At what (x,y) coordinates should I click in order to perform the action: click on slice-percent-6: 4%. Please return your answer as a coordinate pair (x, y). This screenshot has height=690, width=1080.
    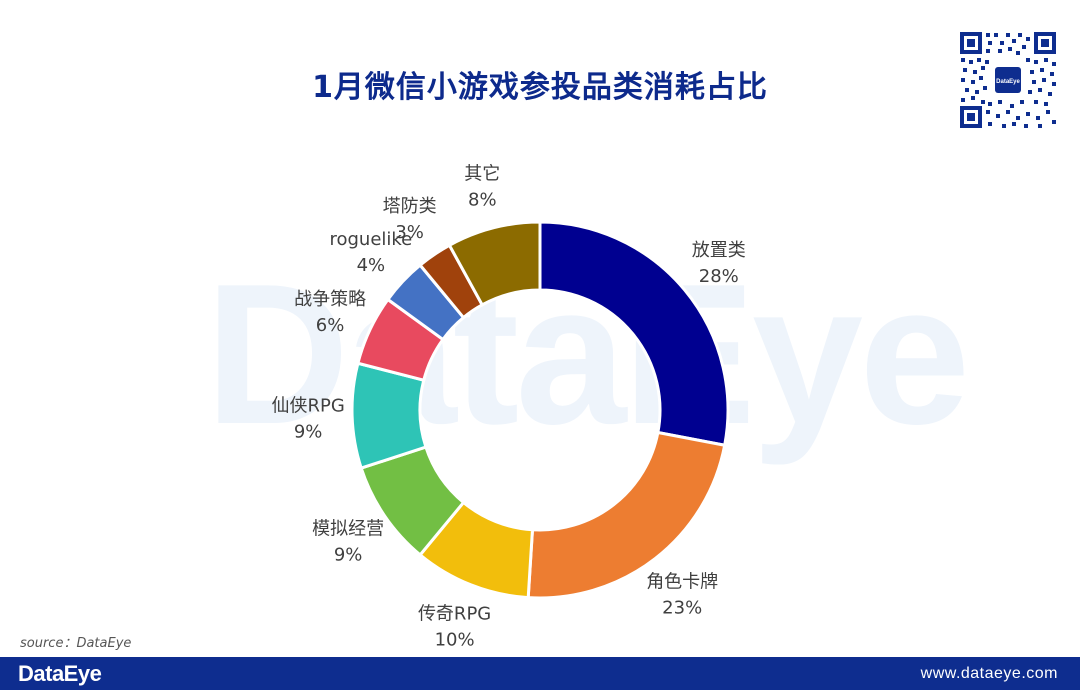
    Looking at the image, I should click on (371, 265).